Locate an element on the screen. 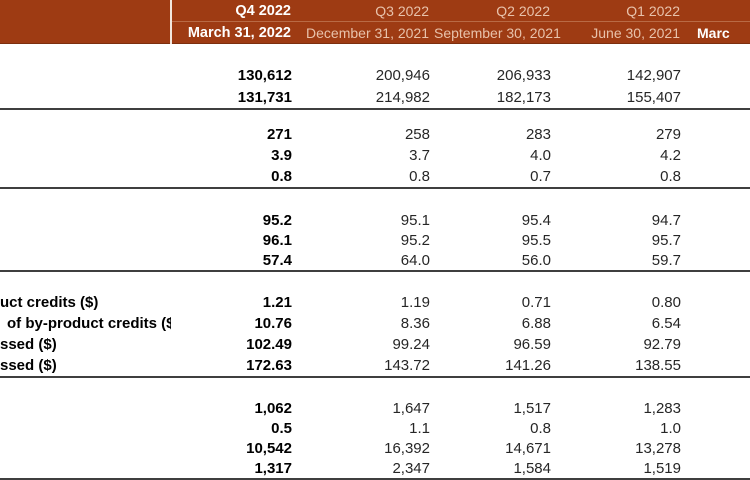  table-row: 271 258 283 279 is located at coordinates (375, 134).